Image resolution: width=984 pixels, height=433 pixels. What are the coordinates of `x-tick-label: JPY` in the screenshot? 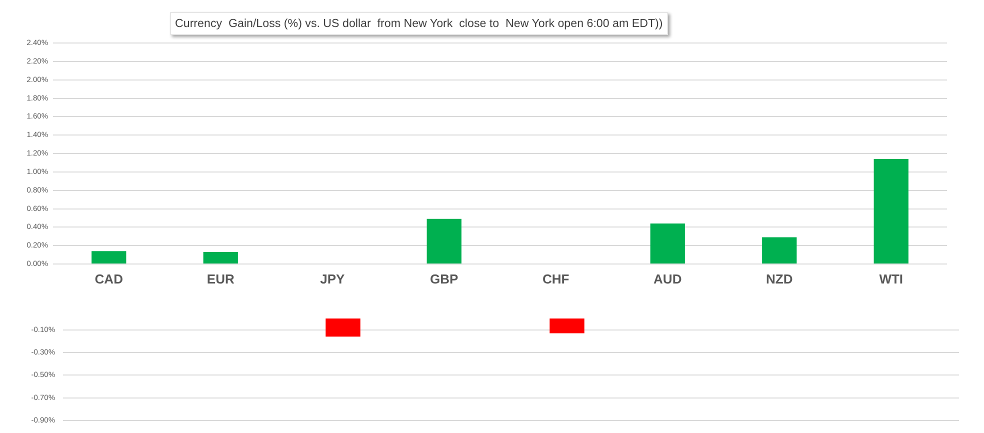 It's located at (332, 278).